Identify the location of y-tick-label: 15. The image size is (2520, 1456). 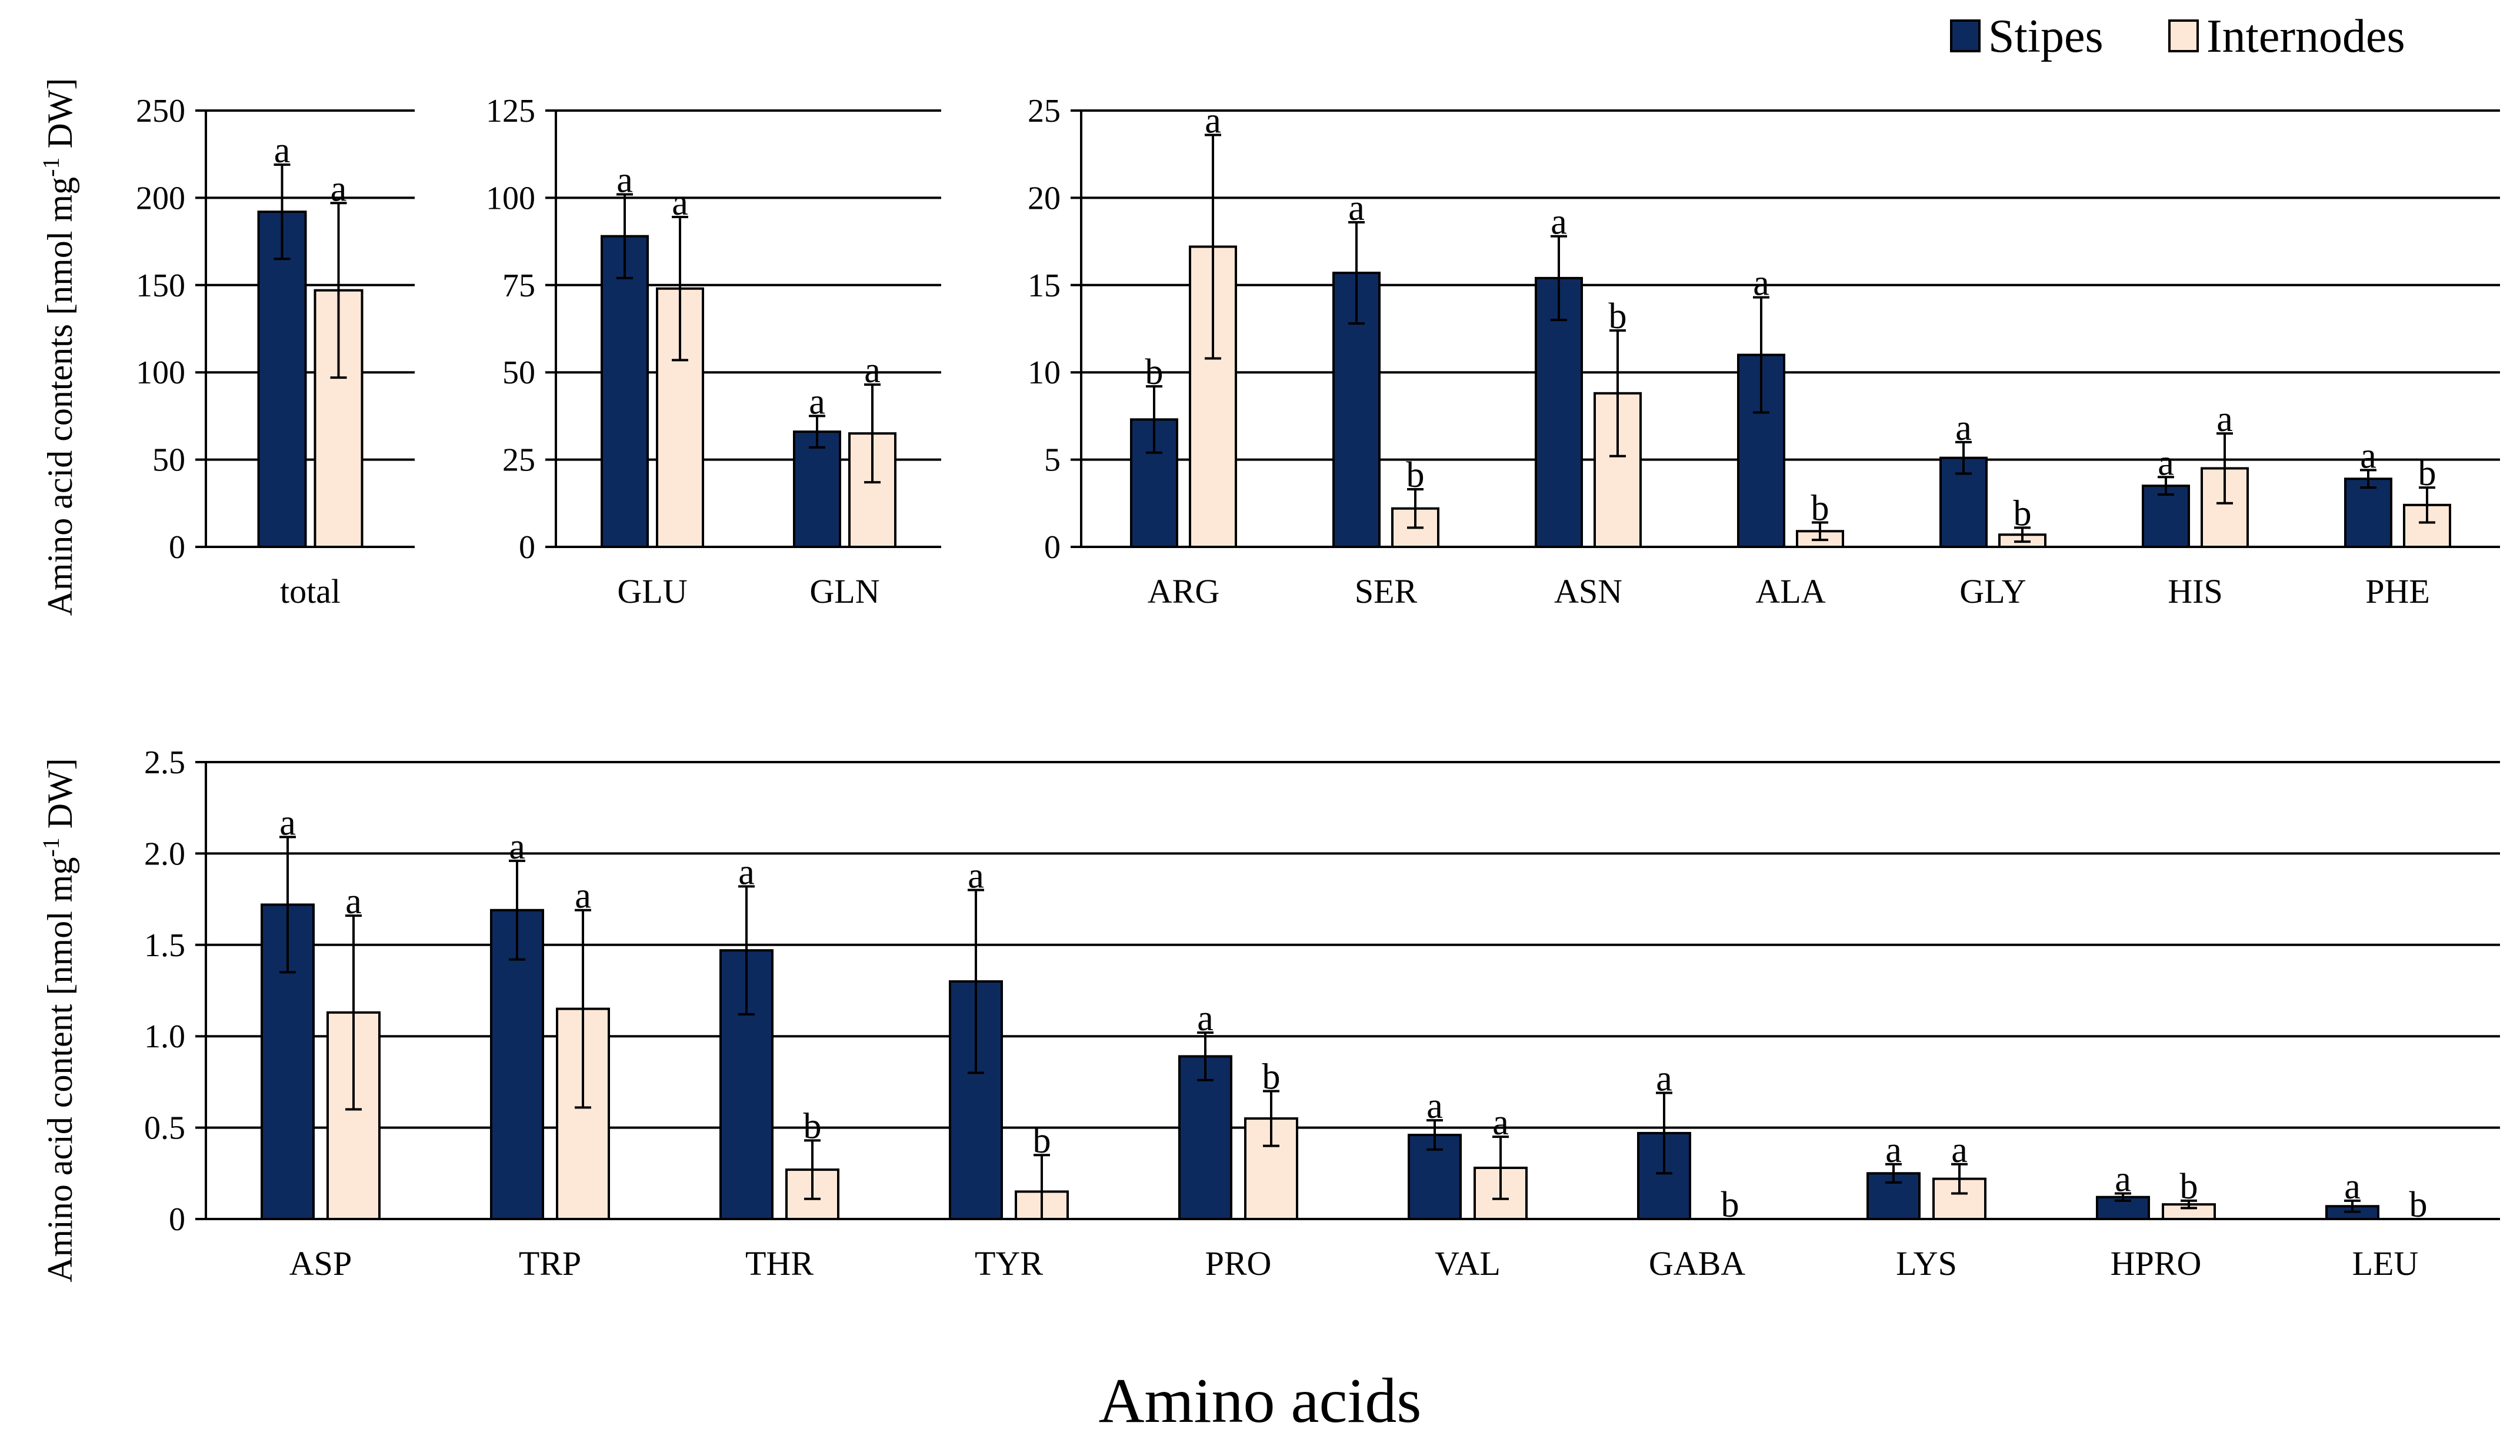
(1044, 286).